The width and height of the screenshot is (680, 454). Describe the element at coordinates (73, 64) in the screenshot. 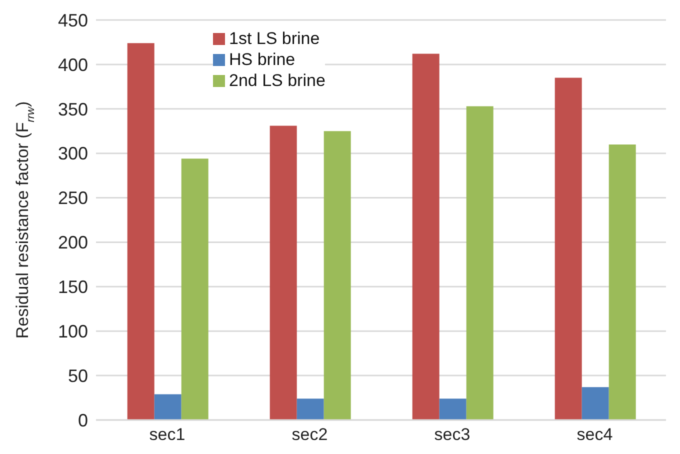

I see `y-tick-label: 400` at that location.